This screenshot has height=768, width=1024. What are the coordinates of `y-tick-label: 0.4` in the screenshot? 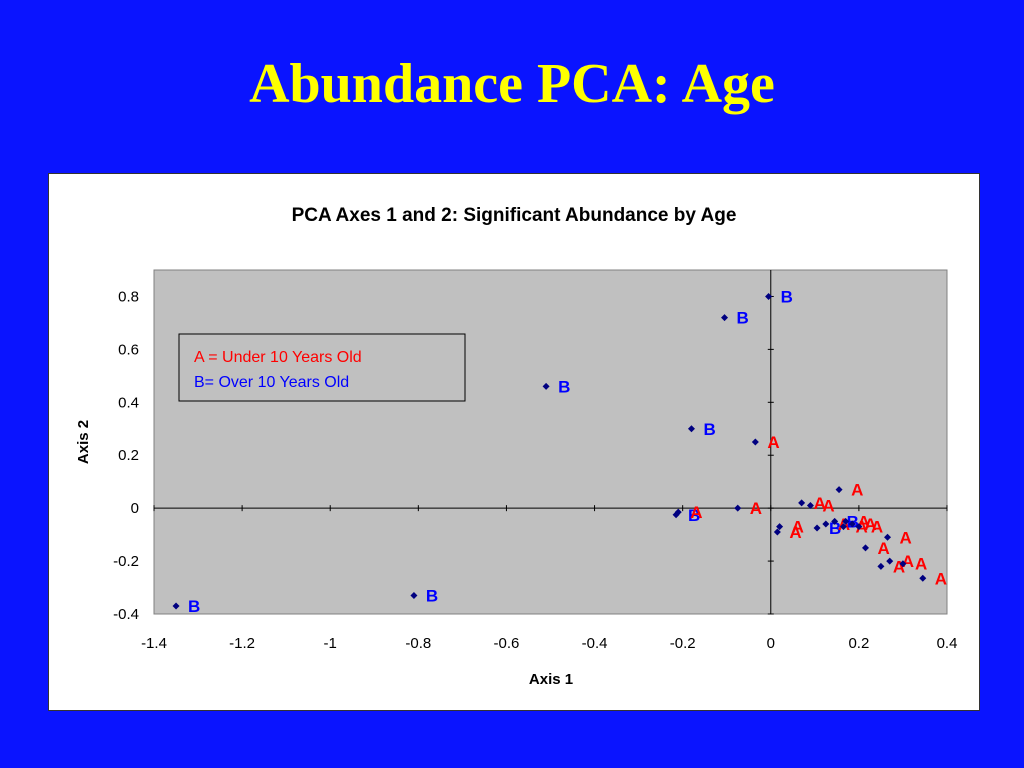 It's located at (128, 402).